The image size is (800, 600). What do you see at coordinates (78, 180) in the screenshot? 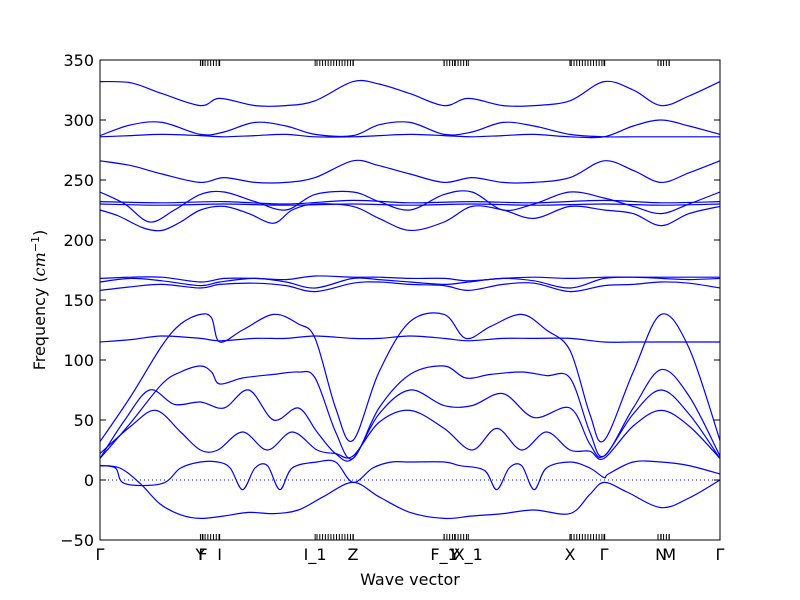
I see `y-tick-label: 250` at bounding box center [78, 180].